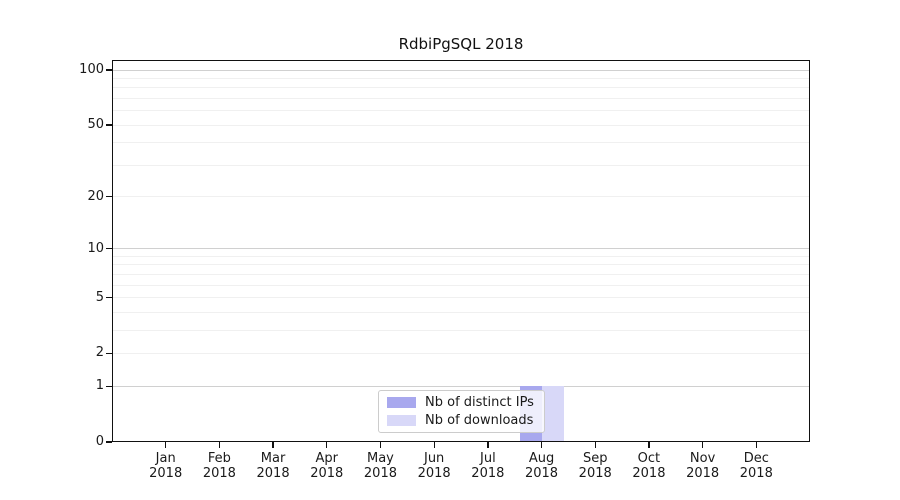 The image size is (900, 500). What do you see at coordinates (99, 386) in the screenshot?
I see `y-tick-label: 1` at bounding box center [99, 386].